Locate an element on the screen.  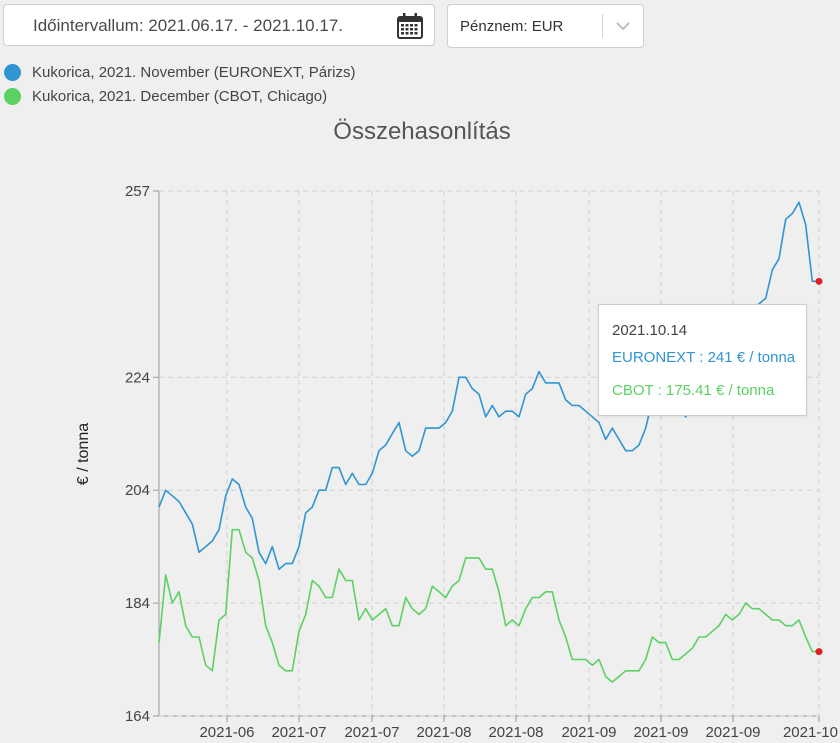
legend-marker-euronext is located at coordinates (12, 72).